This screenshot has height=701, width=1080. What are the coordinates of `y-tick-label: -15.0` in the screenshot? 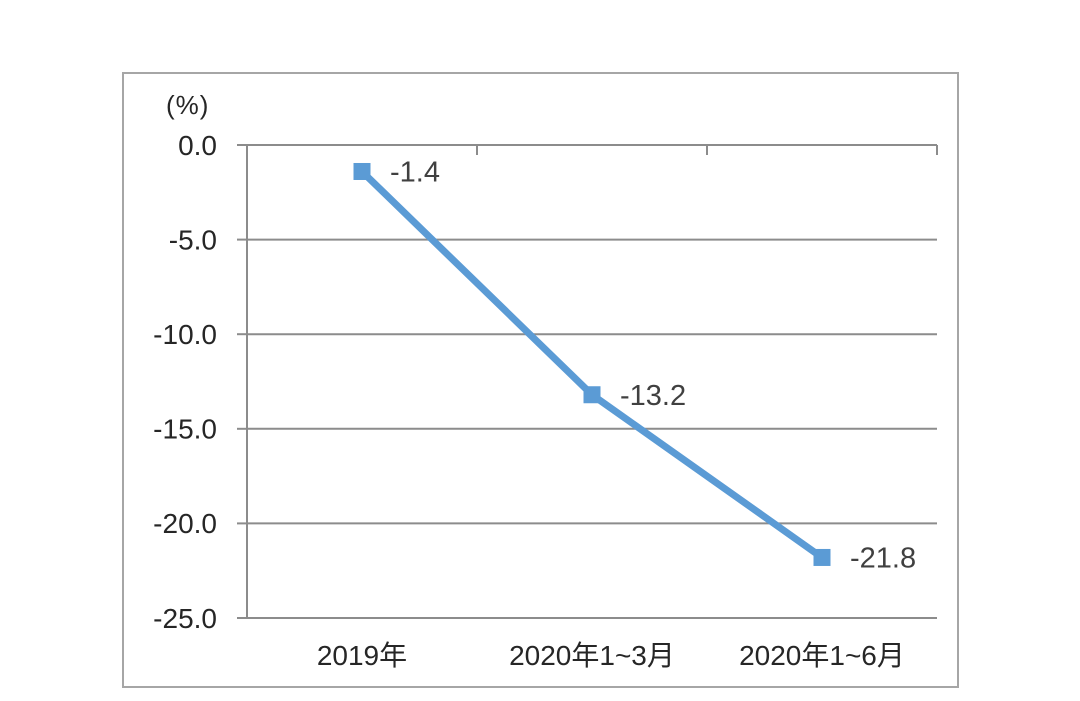 It's located at (185, 429).